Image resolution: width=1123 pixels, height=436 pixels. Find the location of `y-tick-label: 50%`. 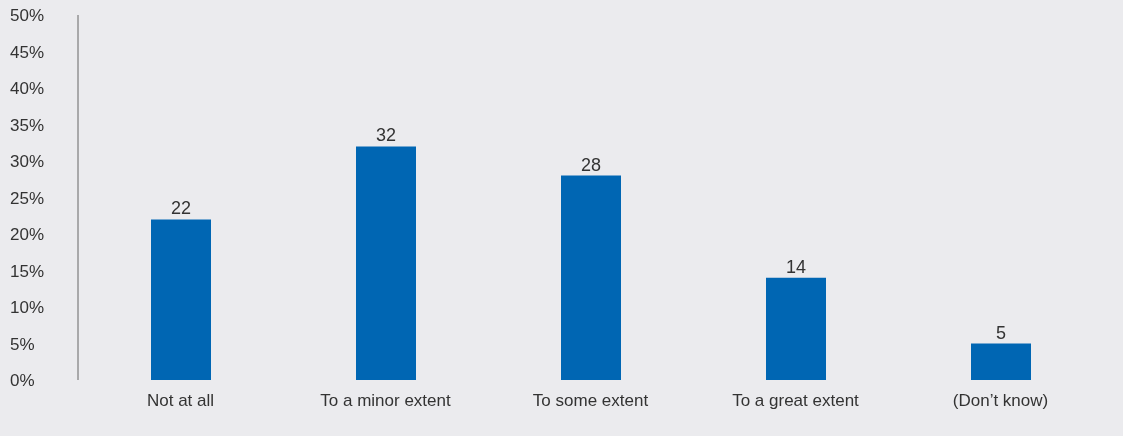

y-tick-label: 50% is located at coordinates (27, 16).